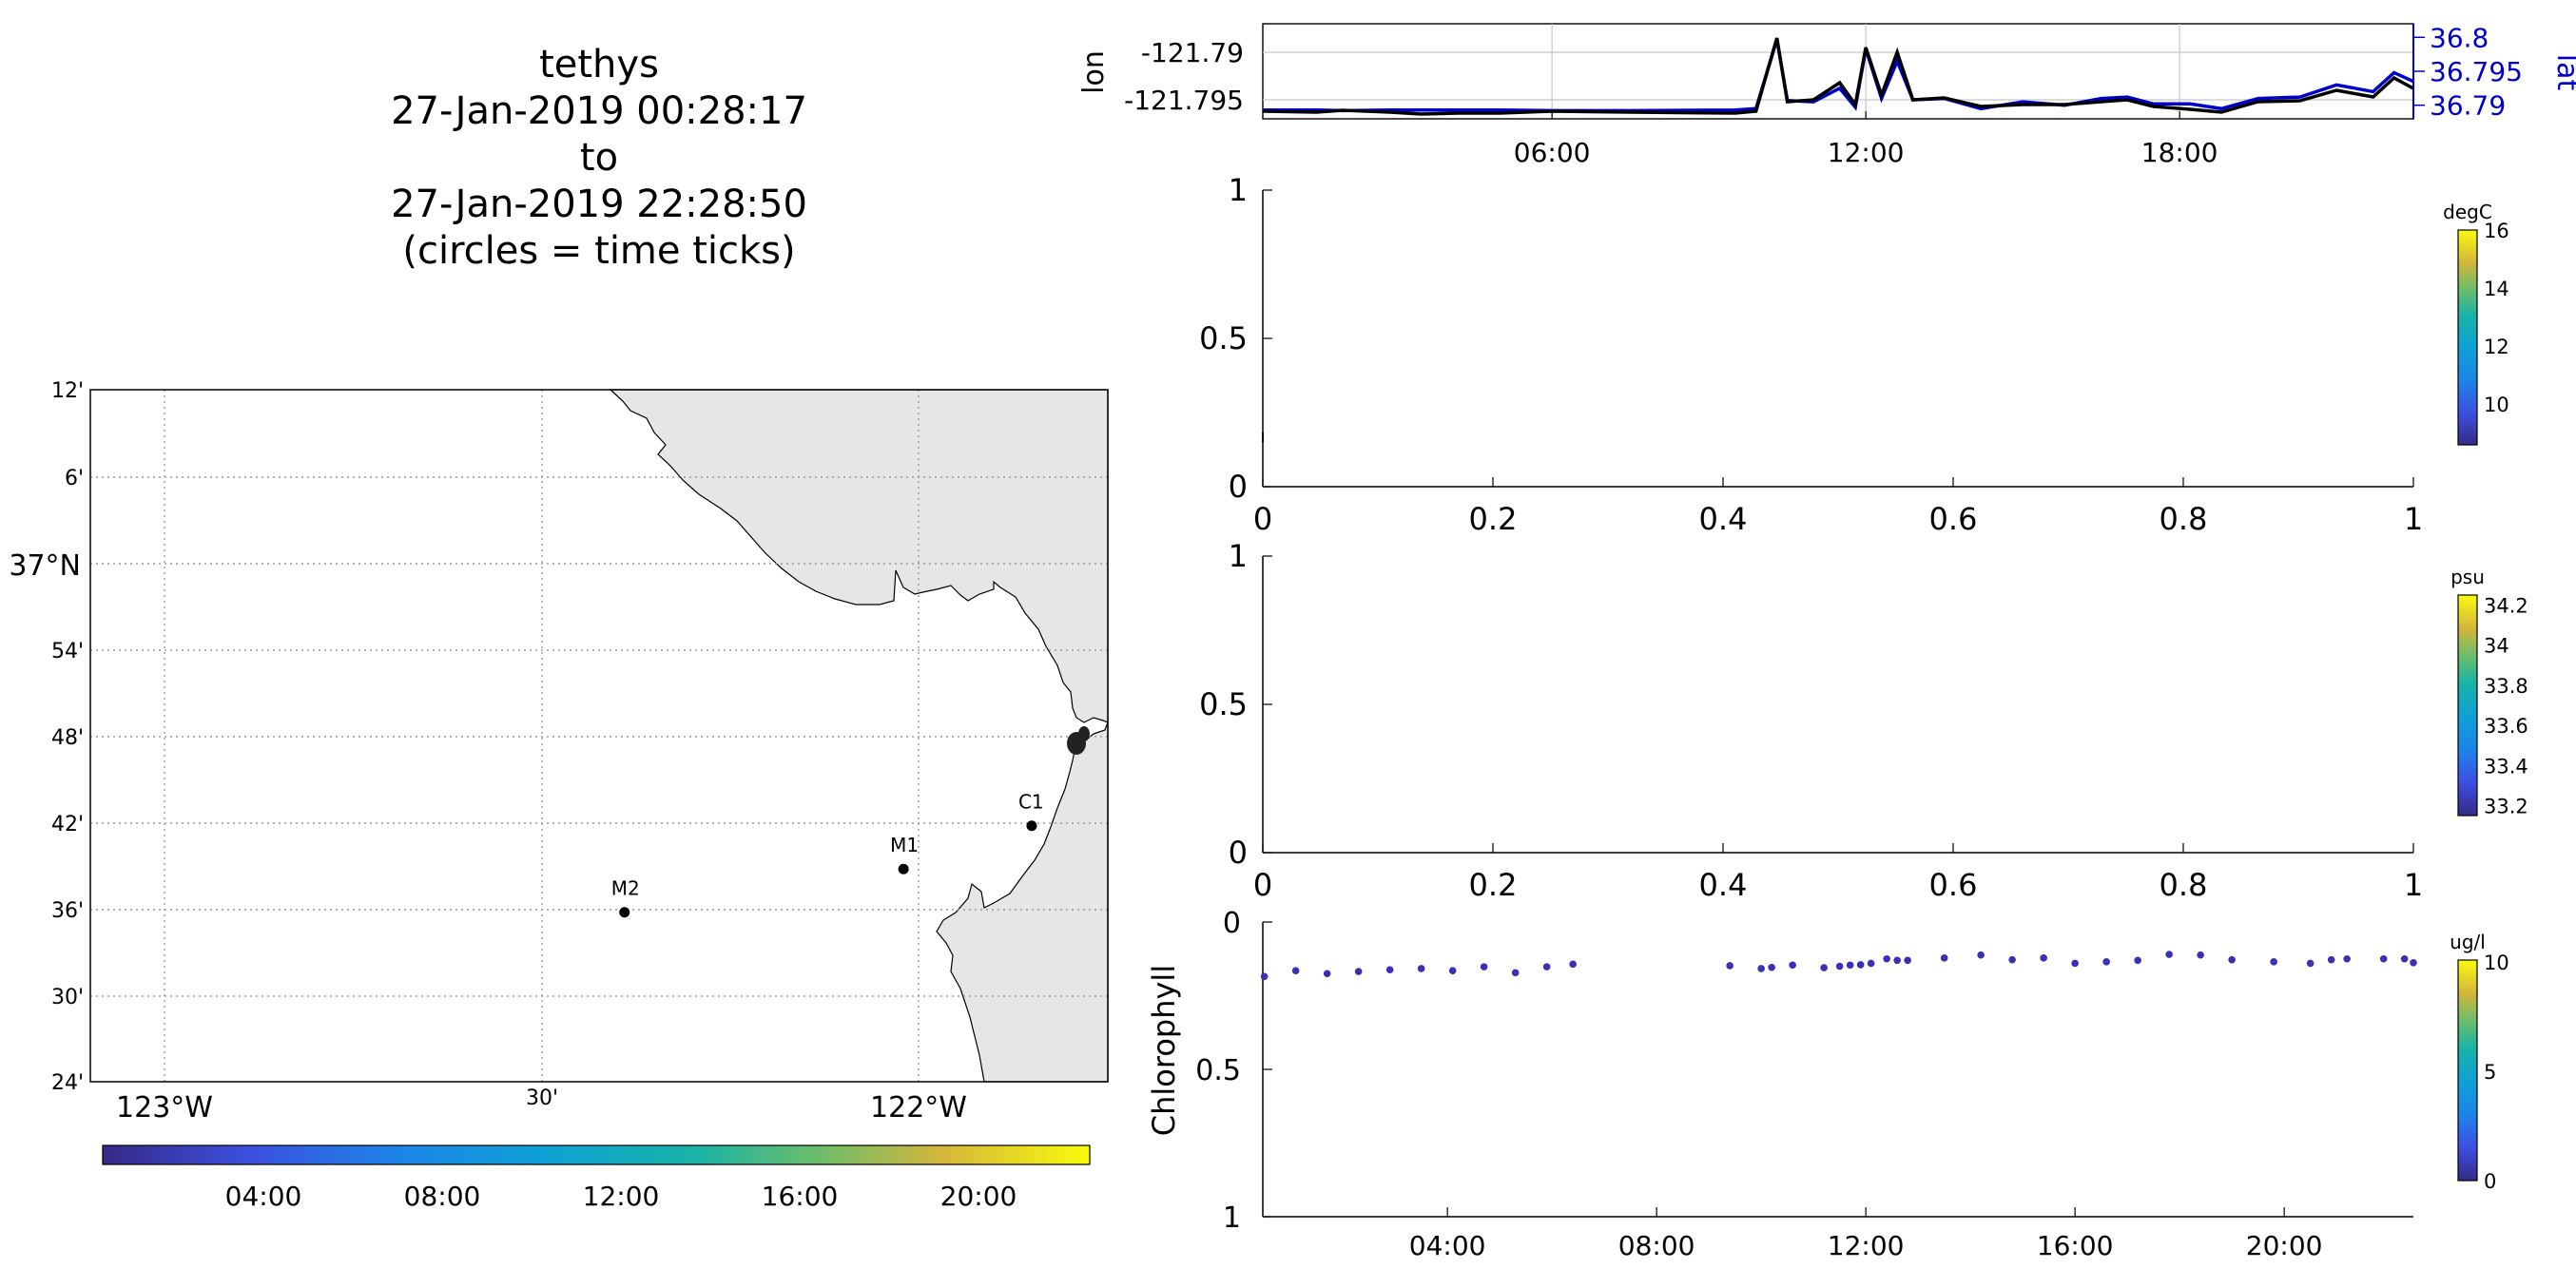  I want to click on map-lat-tick: 48', so click(67, 738).